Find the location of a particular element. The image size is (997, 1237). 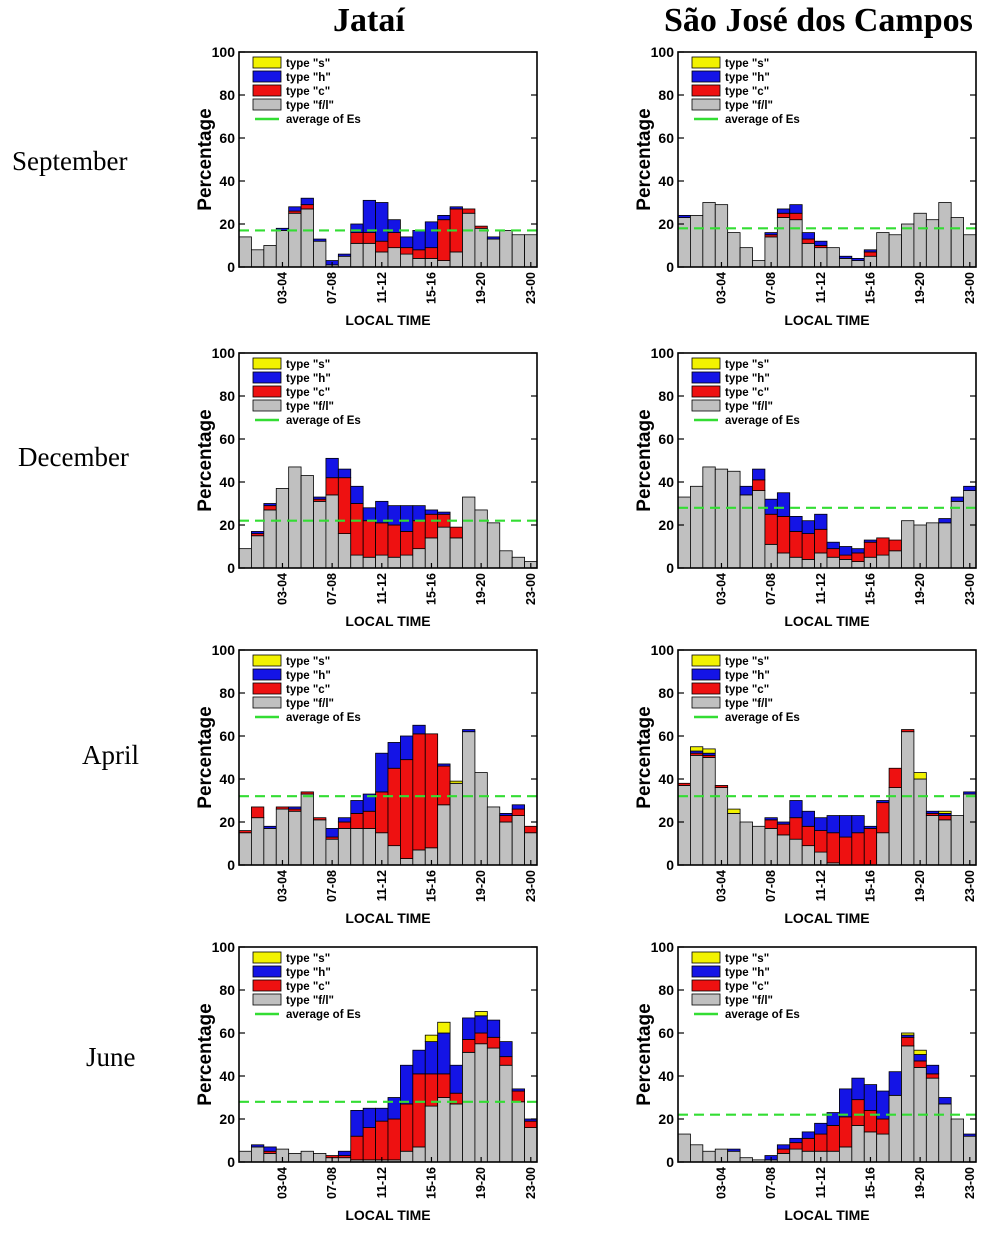

legend-label: average of Es is located at coordinates (762, 120).